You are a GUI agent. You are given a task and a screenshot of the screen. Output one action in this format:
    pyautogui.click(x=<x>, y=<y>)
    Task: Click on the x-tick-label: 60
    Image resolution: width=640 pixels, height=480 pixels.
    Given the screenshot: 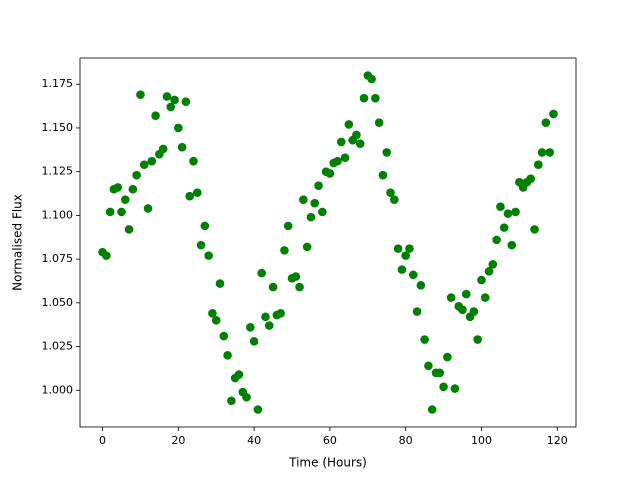 What is the action you would take?
    pyautogui.click(x=330, y=440)
    